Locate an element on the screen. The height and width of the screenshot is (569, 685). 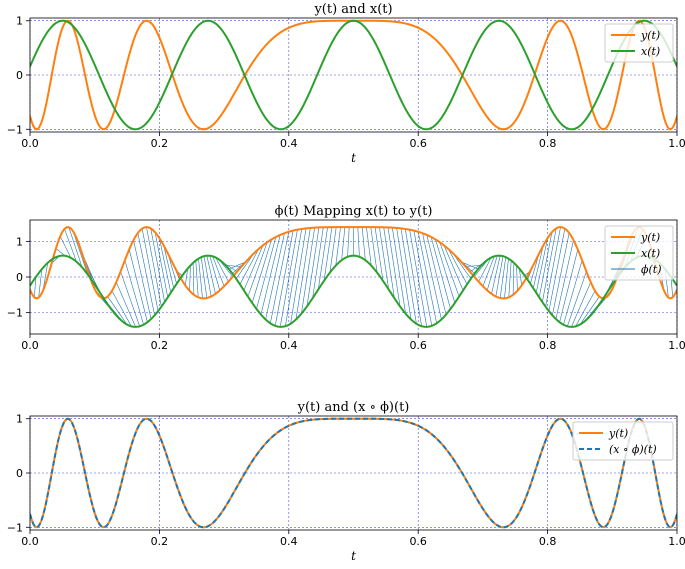
legend-label: x(t) is located at coordinates (650, 51).